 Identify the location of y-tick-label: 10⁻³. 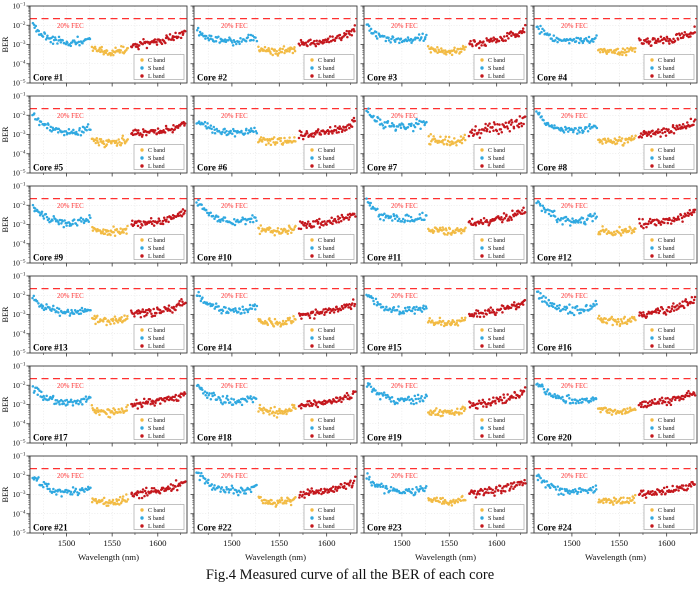
(19, 134).